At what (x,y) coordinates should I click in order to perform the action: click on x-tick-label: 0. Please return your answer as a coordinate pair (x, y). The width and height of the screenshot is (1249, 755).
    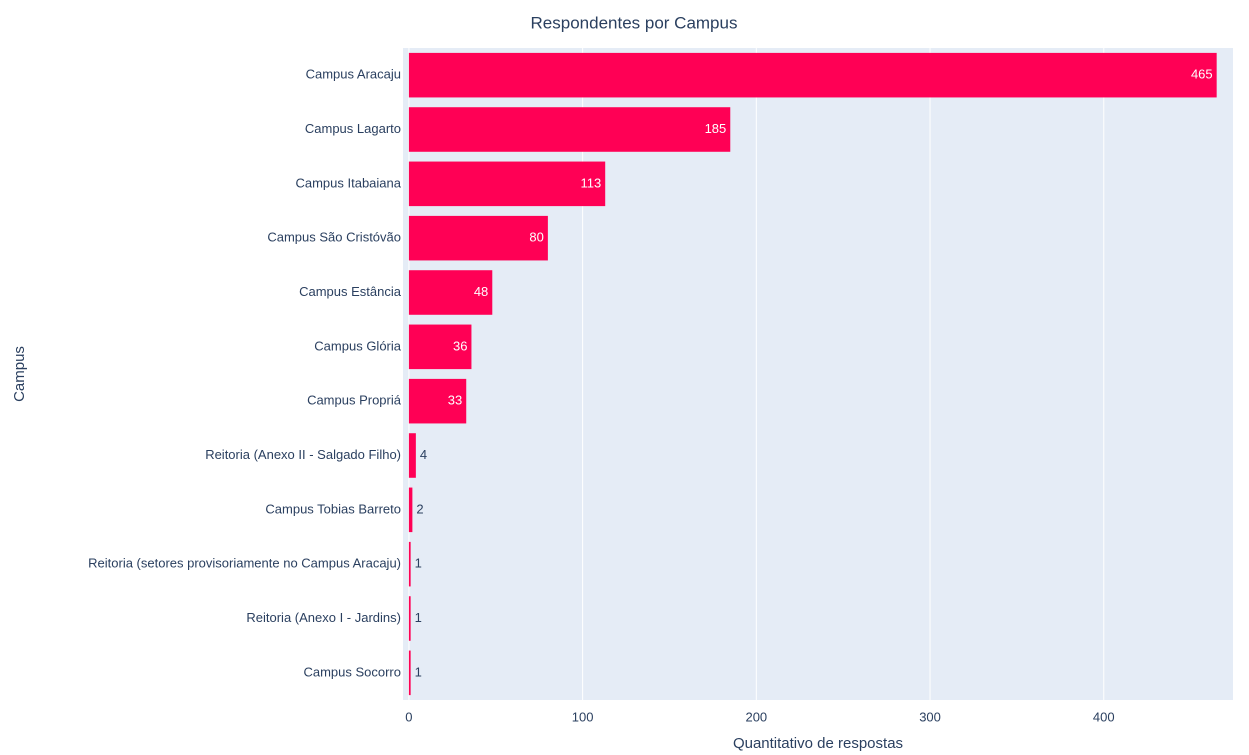
    Looking at the image, I should click on (408, 716).